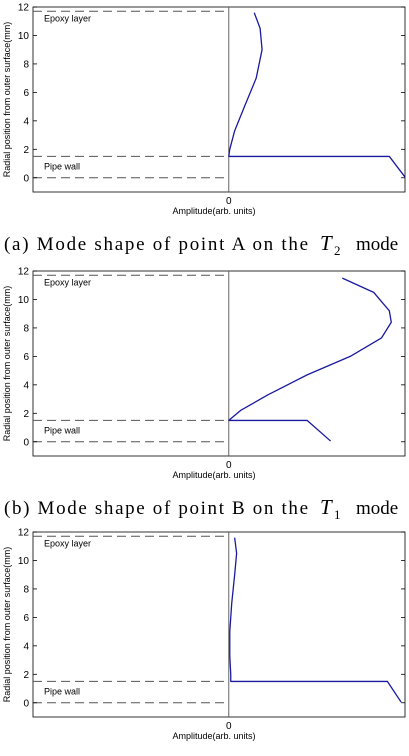 The width and height of the screenshot is (409, 756). I want to click on caption-a: (a) Mode shape of point A on the T 2 mode, so click(201, 244).